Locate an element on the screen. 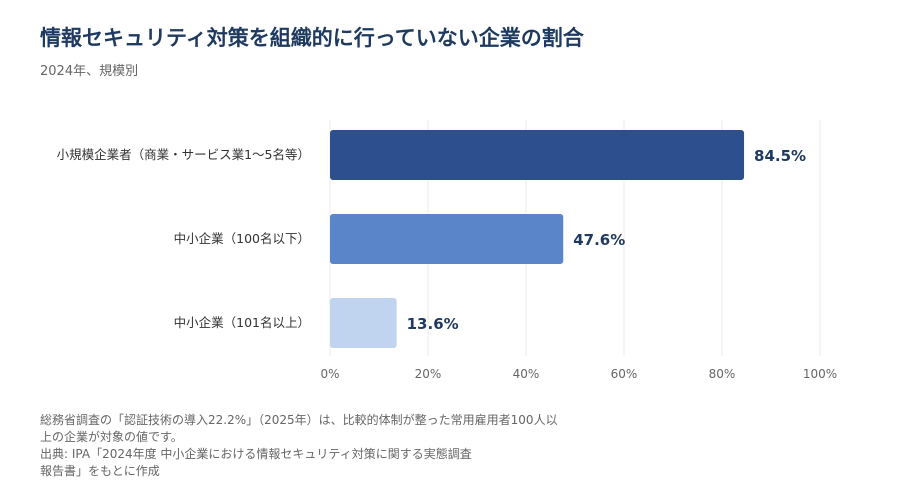 The image size is (900, 500). value-label: 84.5% is located at coordinates (780, 156).